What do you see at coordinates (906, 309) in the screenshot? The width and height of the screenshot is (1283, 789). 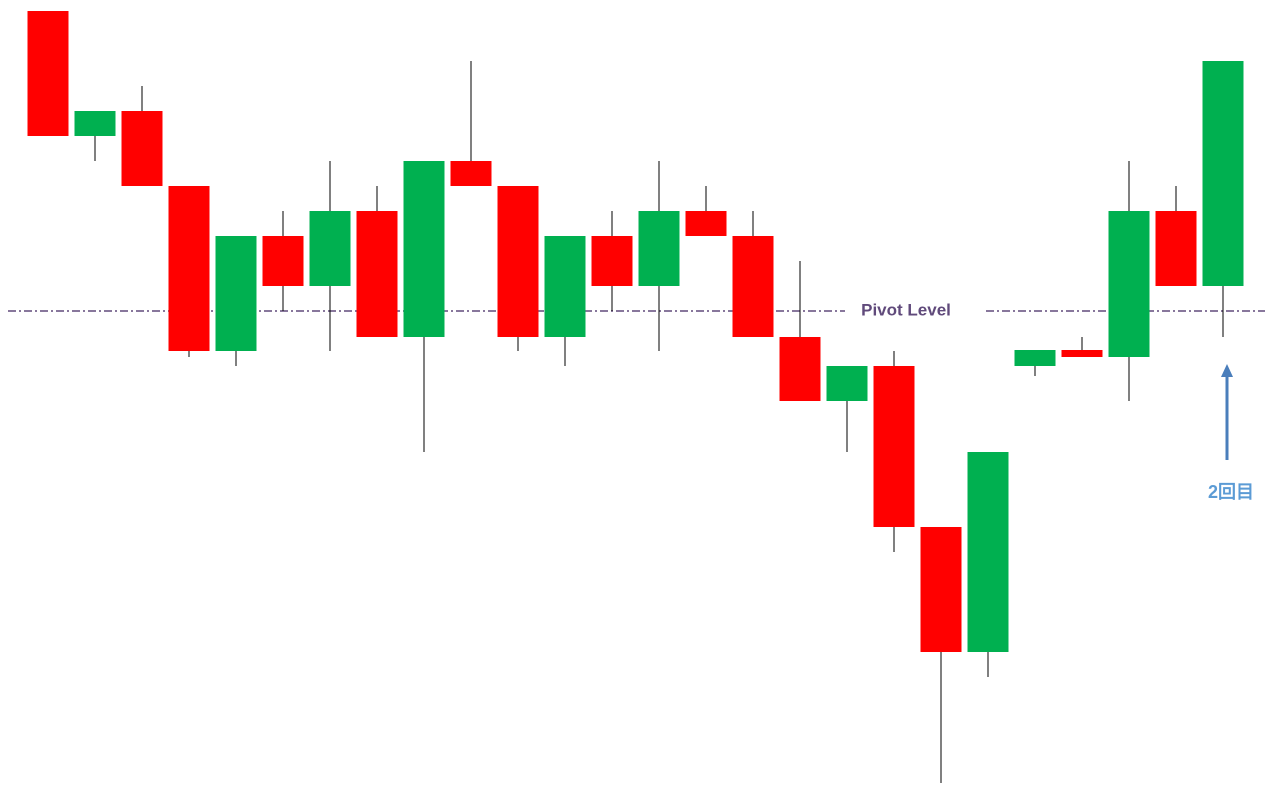 I see `pivot-label: Pivot Level` at bounding box center [906, 309].